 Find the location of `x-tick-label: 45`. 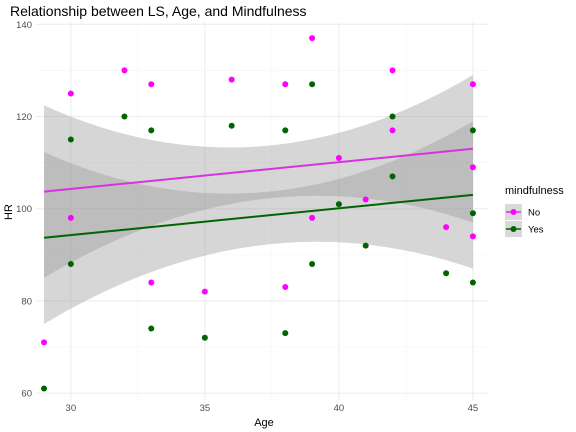

x-tick-label: 45 is located at coordinates (473, 408).